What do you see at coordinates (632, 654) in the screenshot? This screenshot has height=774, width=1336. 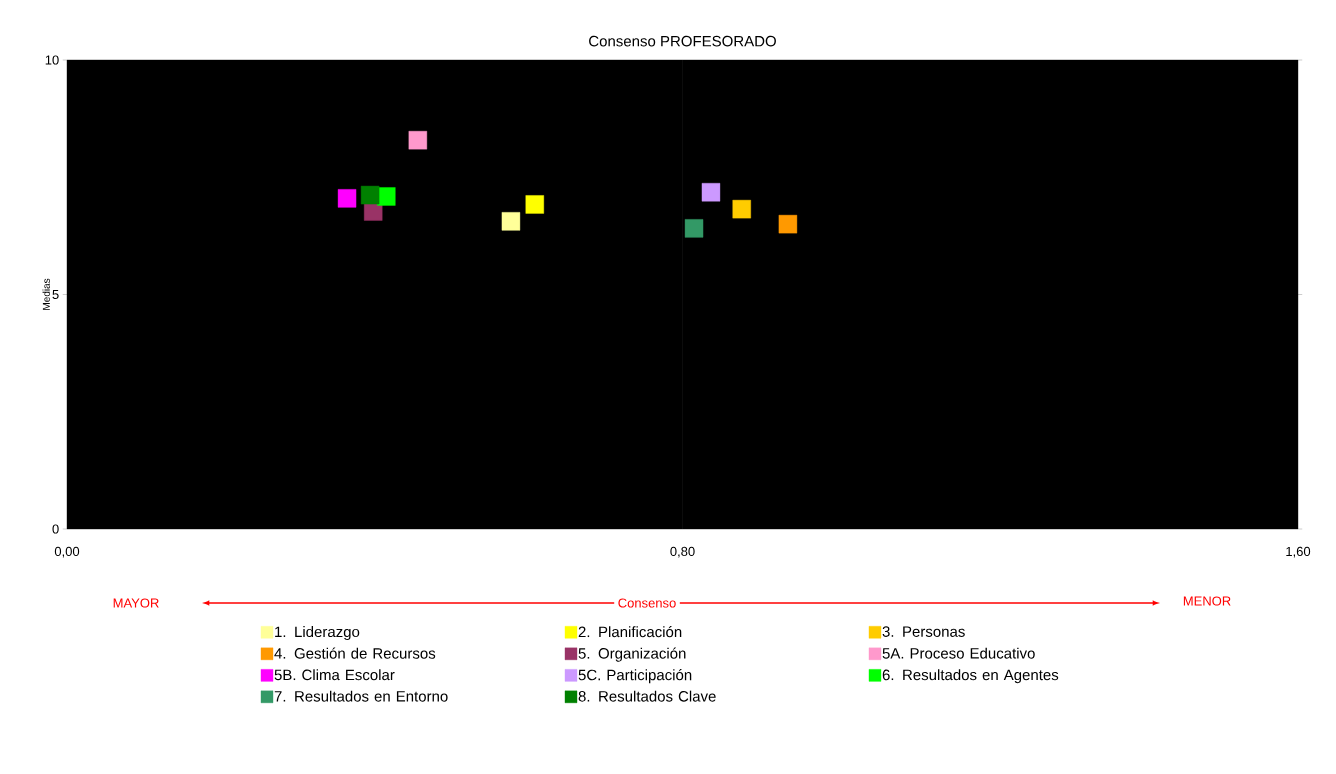 I see `legend-label: 5. Organización` at bounding box center [632, 654].